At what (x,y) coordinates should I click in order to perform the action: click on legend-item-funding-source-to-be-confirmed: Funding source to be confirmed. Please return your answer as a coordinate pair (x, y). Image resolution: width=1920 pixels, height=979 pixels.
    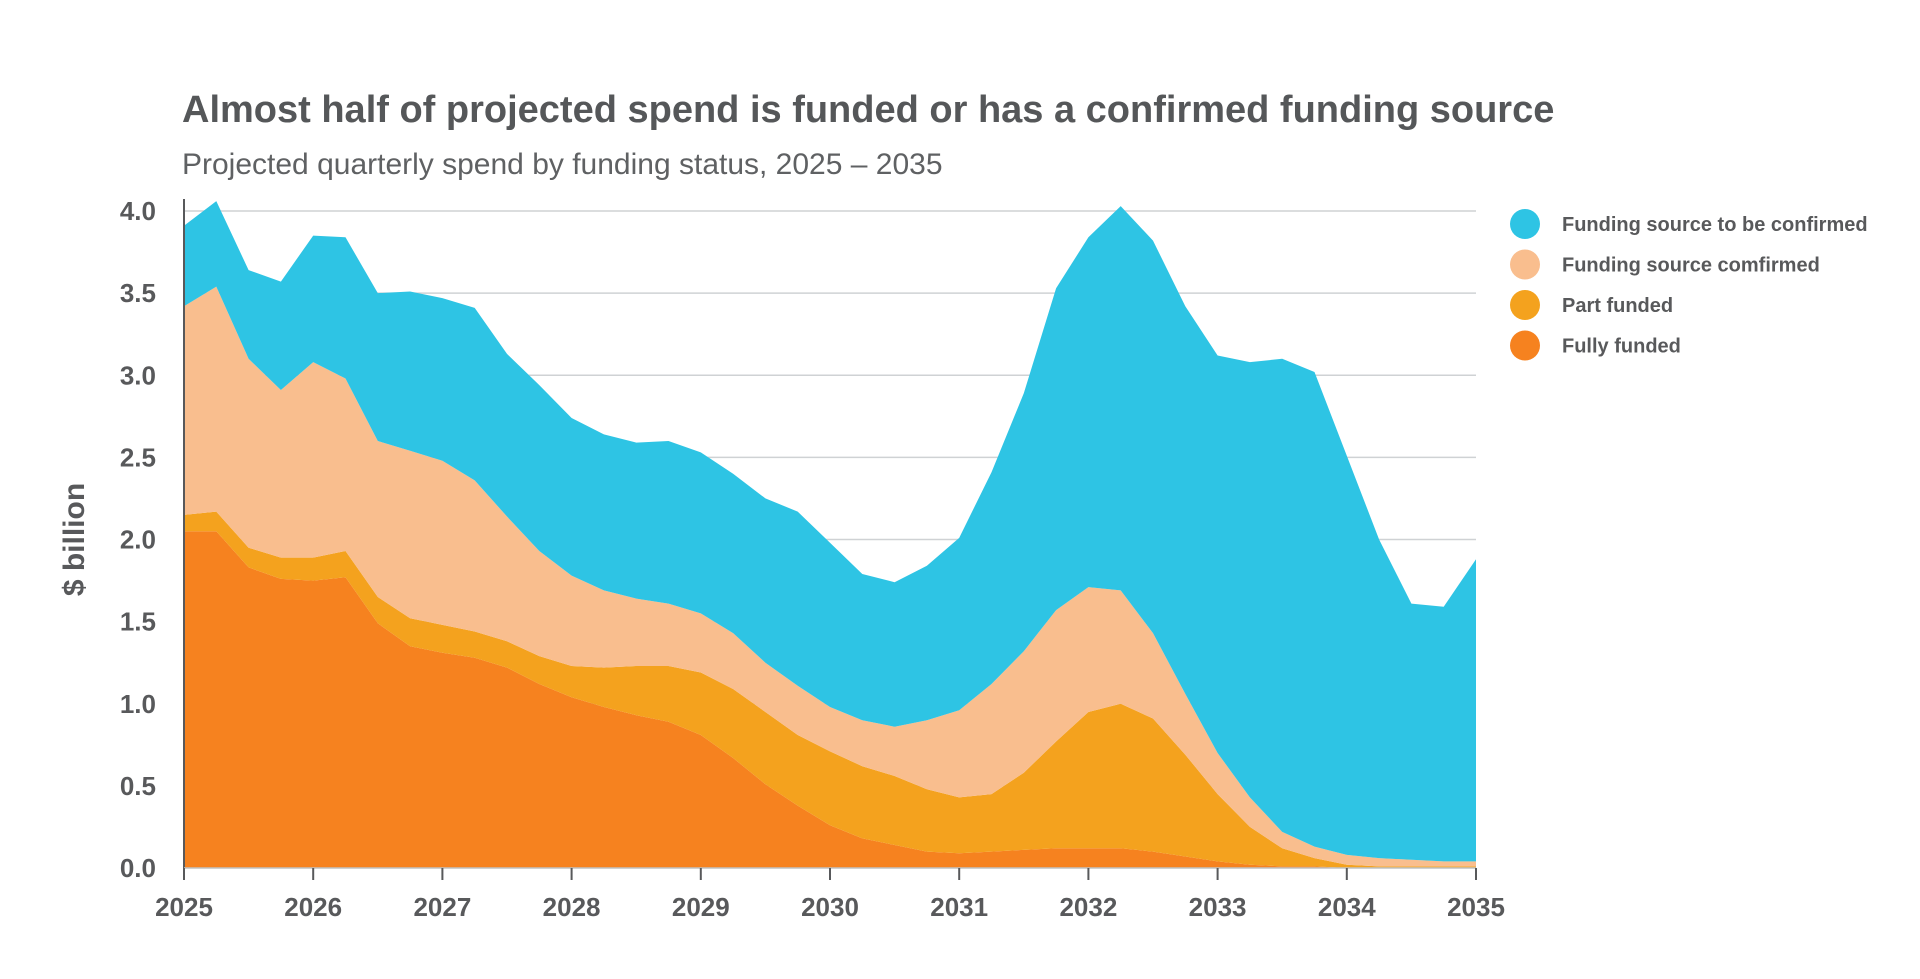
    Looking at the image, I should click on (1689, 224).